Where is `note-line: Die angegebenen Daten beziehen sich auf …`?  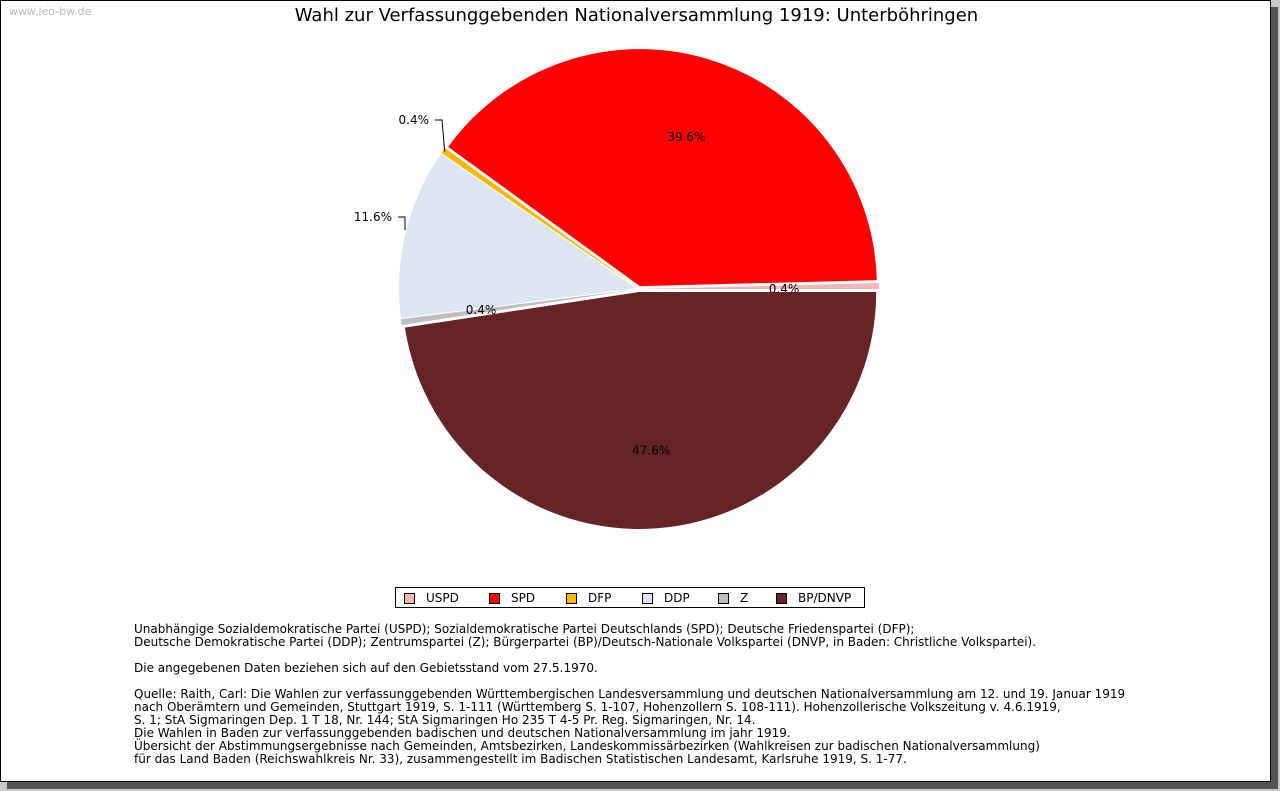 note-line: Die angegebenen Daten beziehen sich auf … is located at coordinates (366, 668).